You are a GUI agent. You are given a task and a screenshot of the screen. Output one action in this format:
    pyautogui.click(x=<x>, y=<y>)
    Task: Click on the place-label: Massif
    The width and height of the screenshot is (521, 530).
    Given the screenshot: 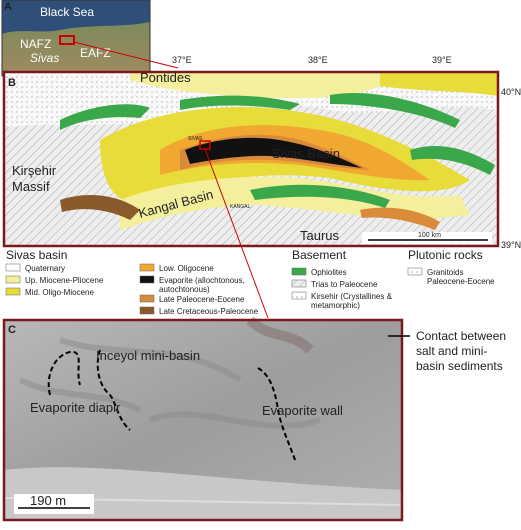 What is the action you would take?
    pyautogui.click(x=31, y=186)
    